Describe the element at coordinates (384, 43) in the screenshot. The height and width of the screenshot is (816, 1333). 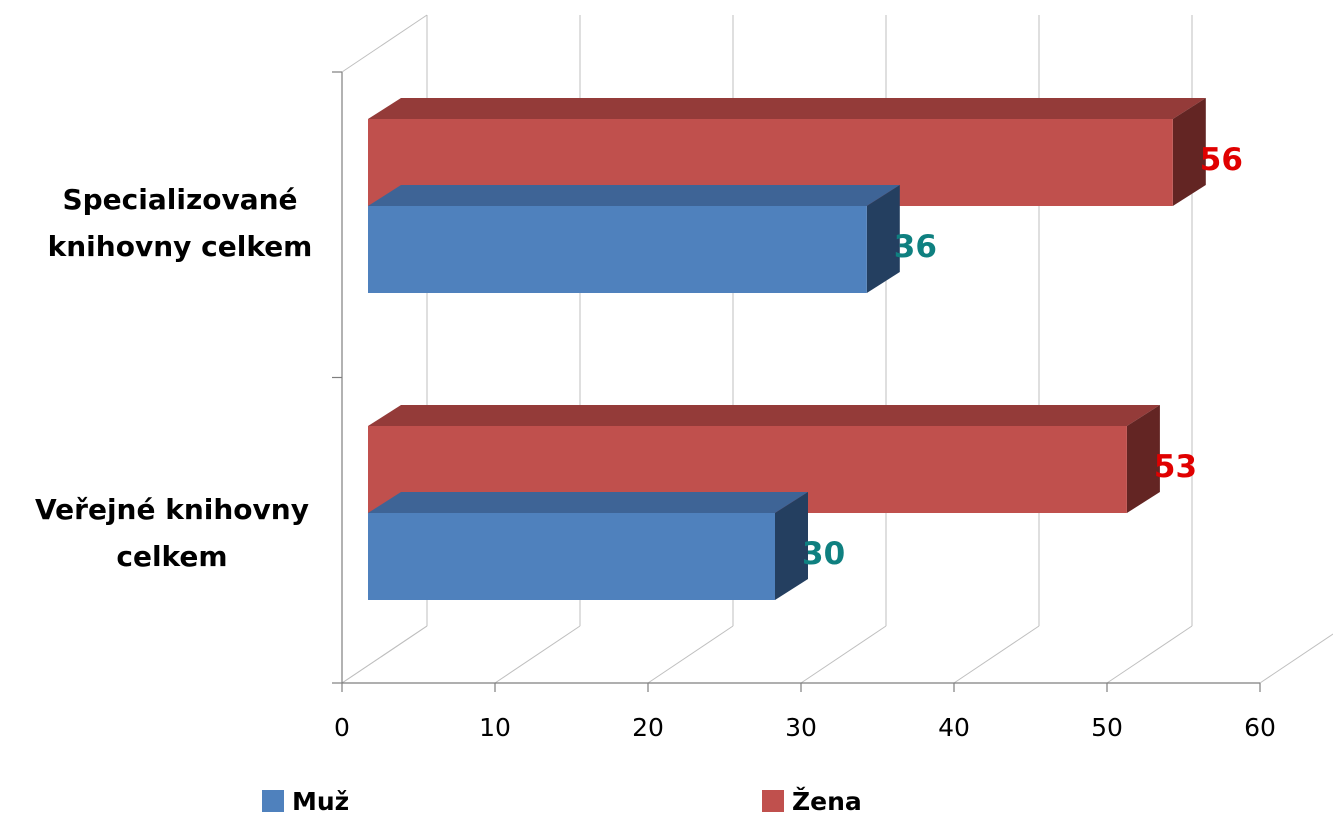
I see `side-wall-top-edge` at that location.